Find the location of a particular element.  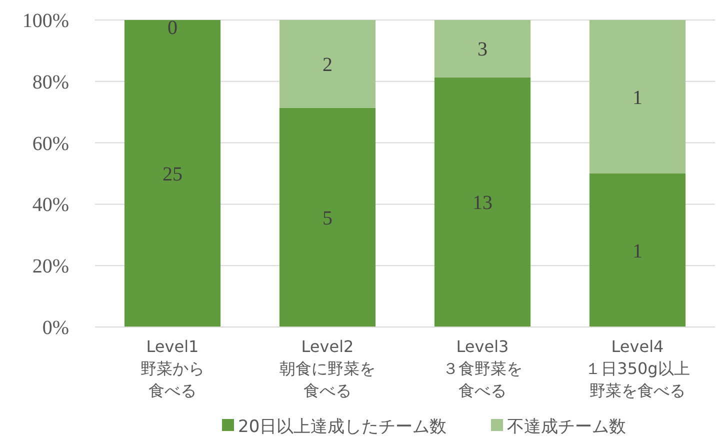

annotation: 25 is located at coordinates (172, 175).